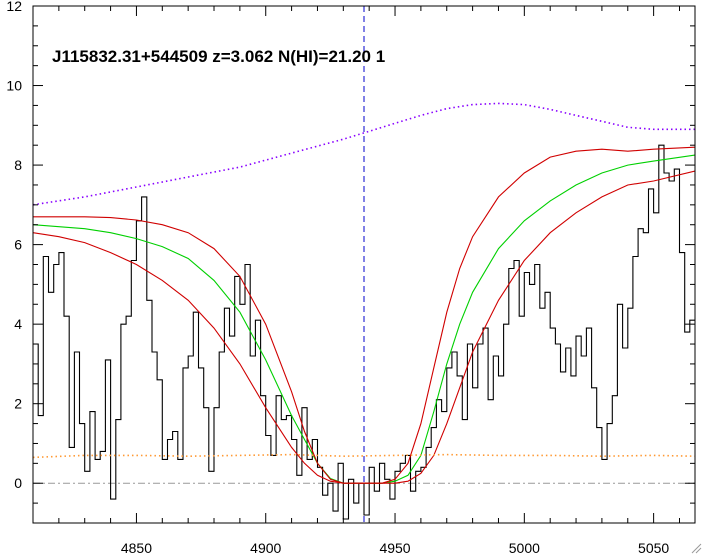 The width and height of the screenshot is (704, 556). What do you see at coordinates (524, 548) in the screenshot?
I see `x-tick-label: 5000` at bounding box center [524, 548].